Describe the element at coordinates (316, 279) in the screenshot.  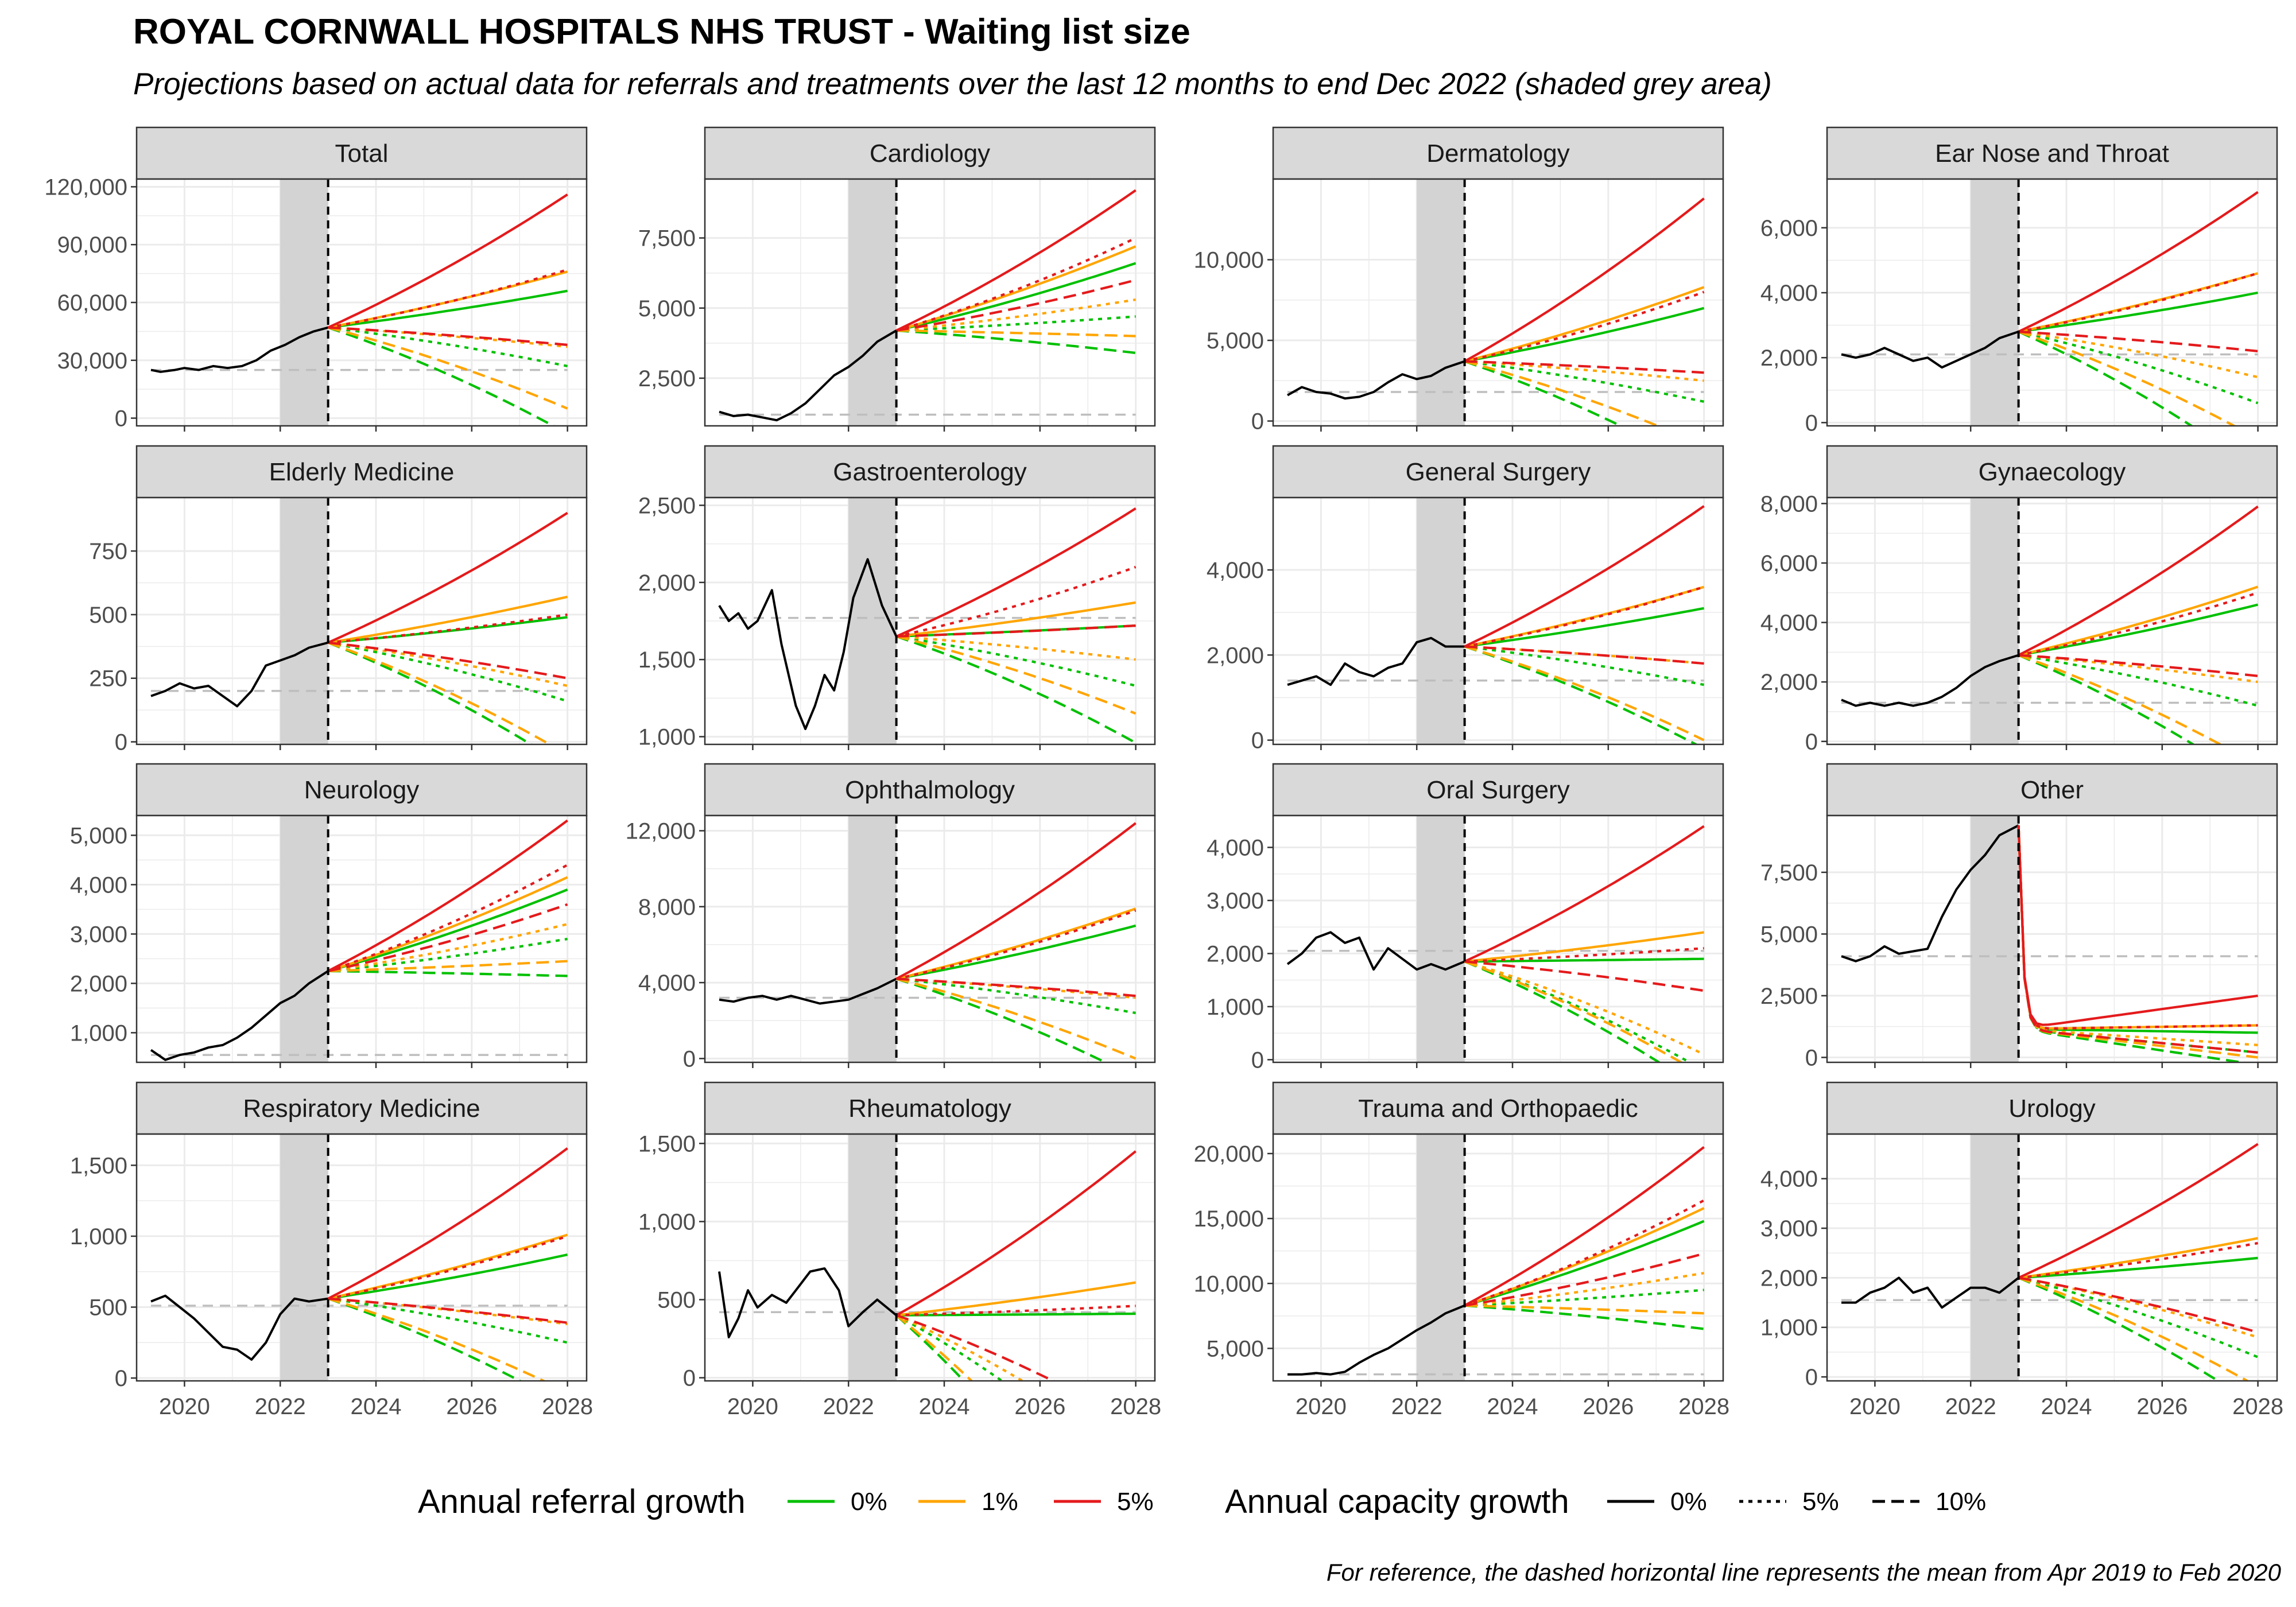
I see `facet-total: Total 0 30,000 60,000 90,000 120,000` at that location.